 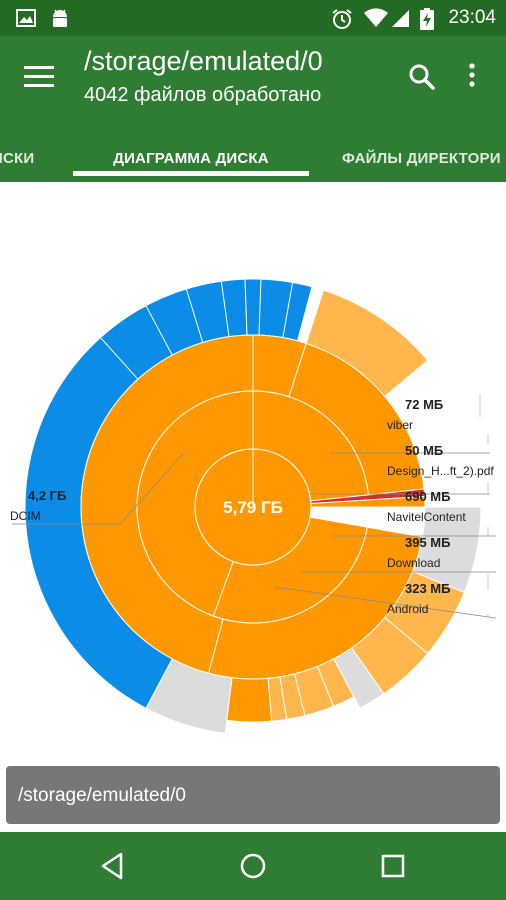 What do you see at coordinates (113, 866) in the screenshot?
I see `back-icon` at bounding box center [113, 866].